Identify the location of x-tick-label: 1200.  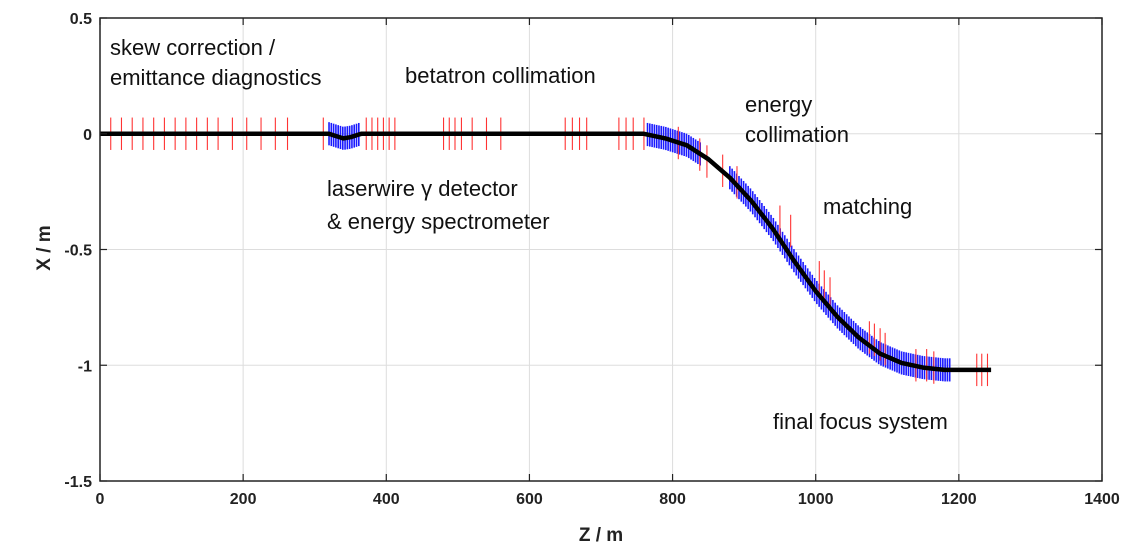
(959, 499).